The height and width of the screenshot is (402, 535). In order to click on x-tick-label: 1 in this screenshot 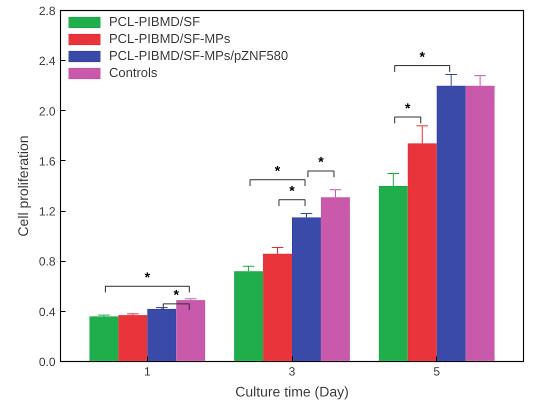, I will do `click(147, 371)`.